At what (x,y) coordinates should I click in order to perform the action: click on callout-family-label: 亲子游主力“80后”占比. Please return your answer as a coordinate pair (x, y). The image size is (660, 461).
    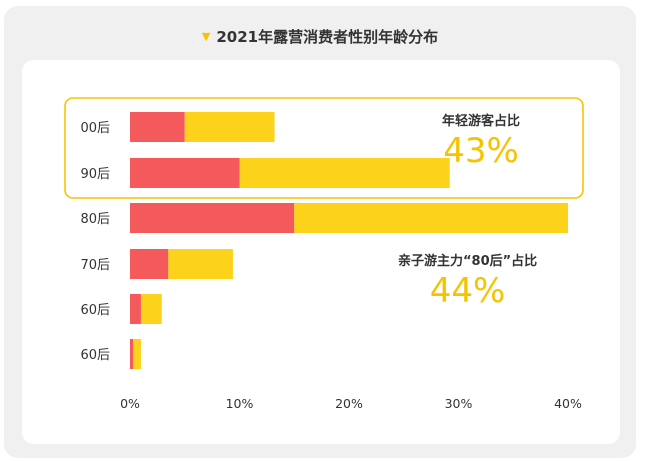
    Looking at the image, I should click on (468, 261).